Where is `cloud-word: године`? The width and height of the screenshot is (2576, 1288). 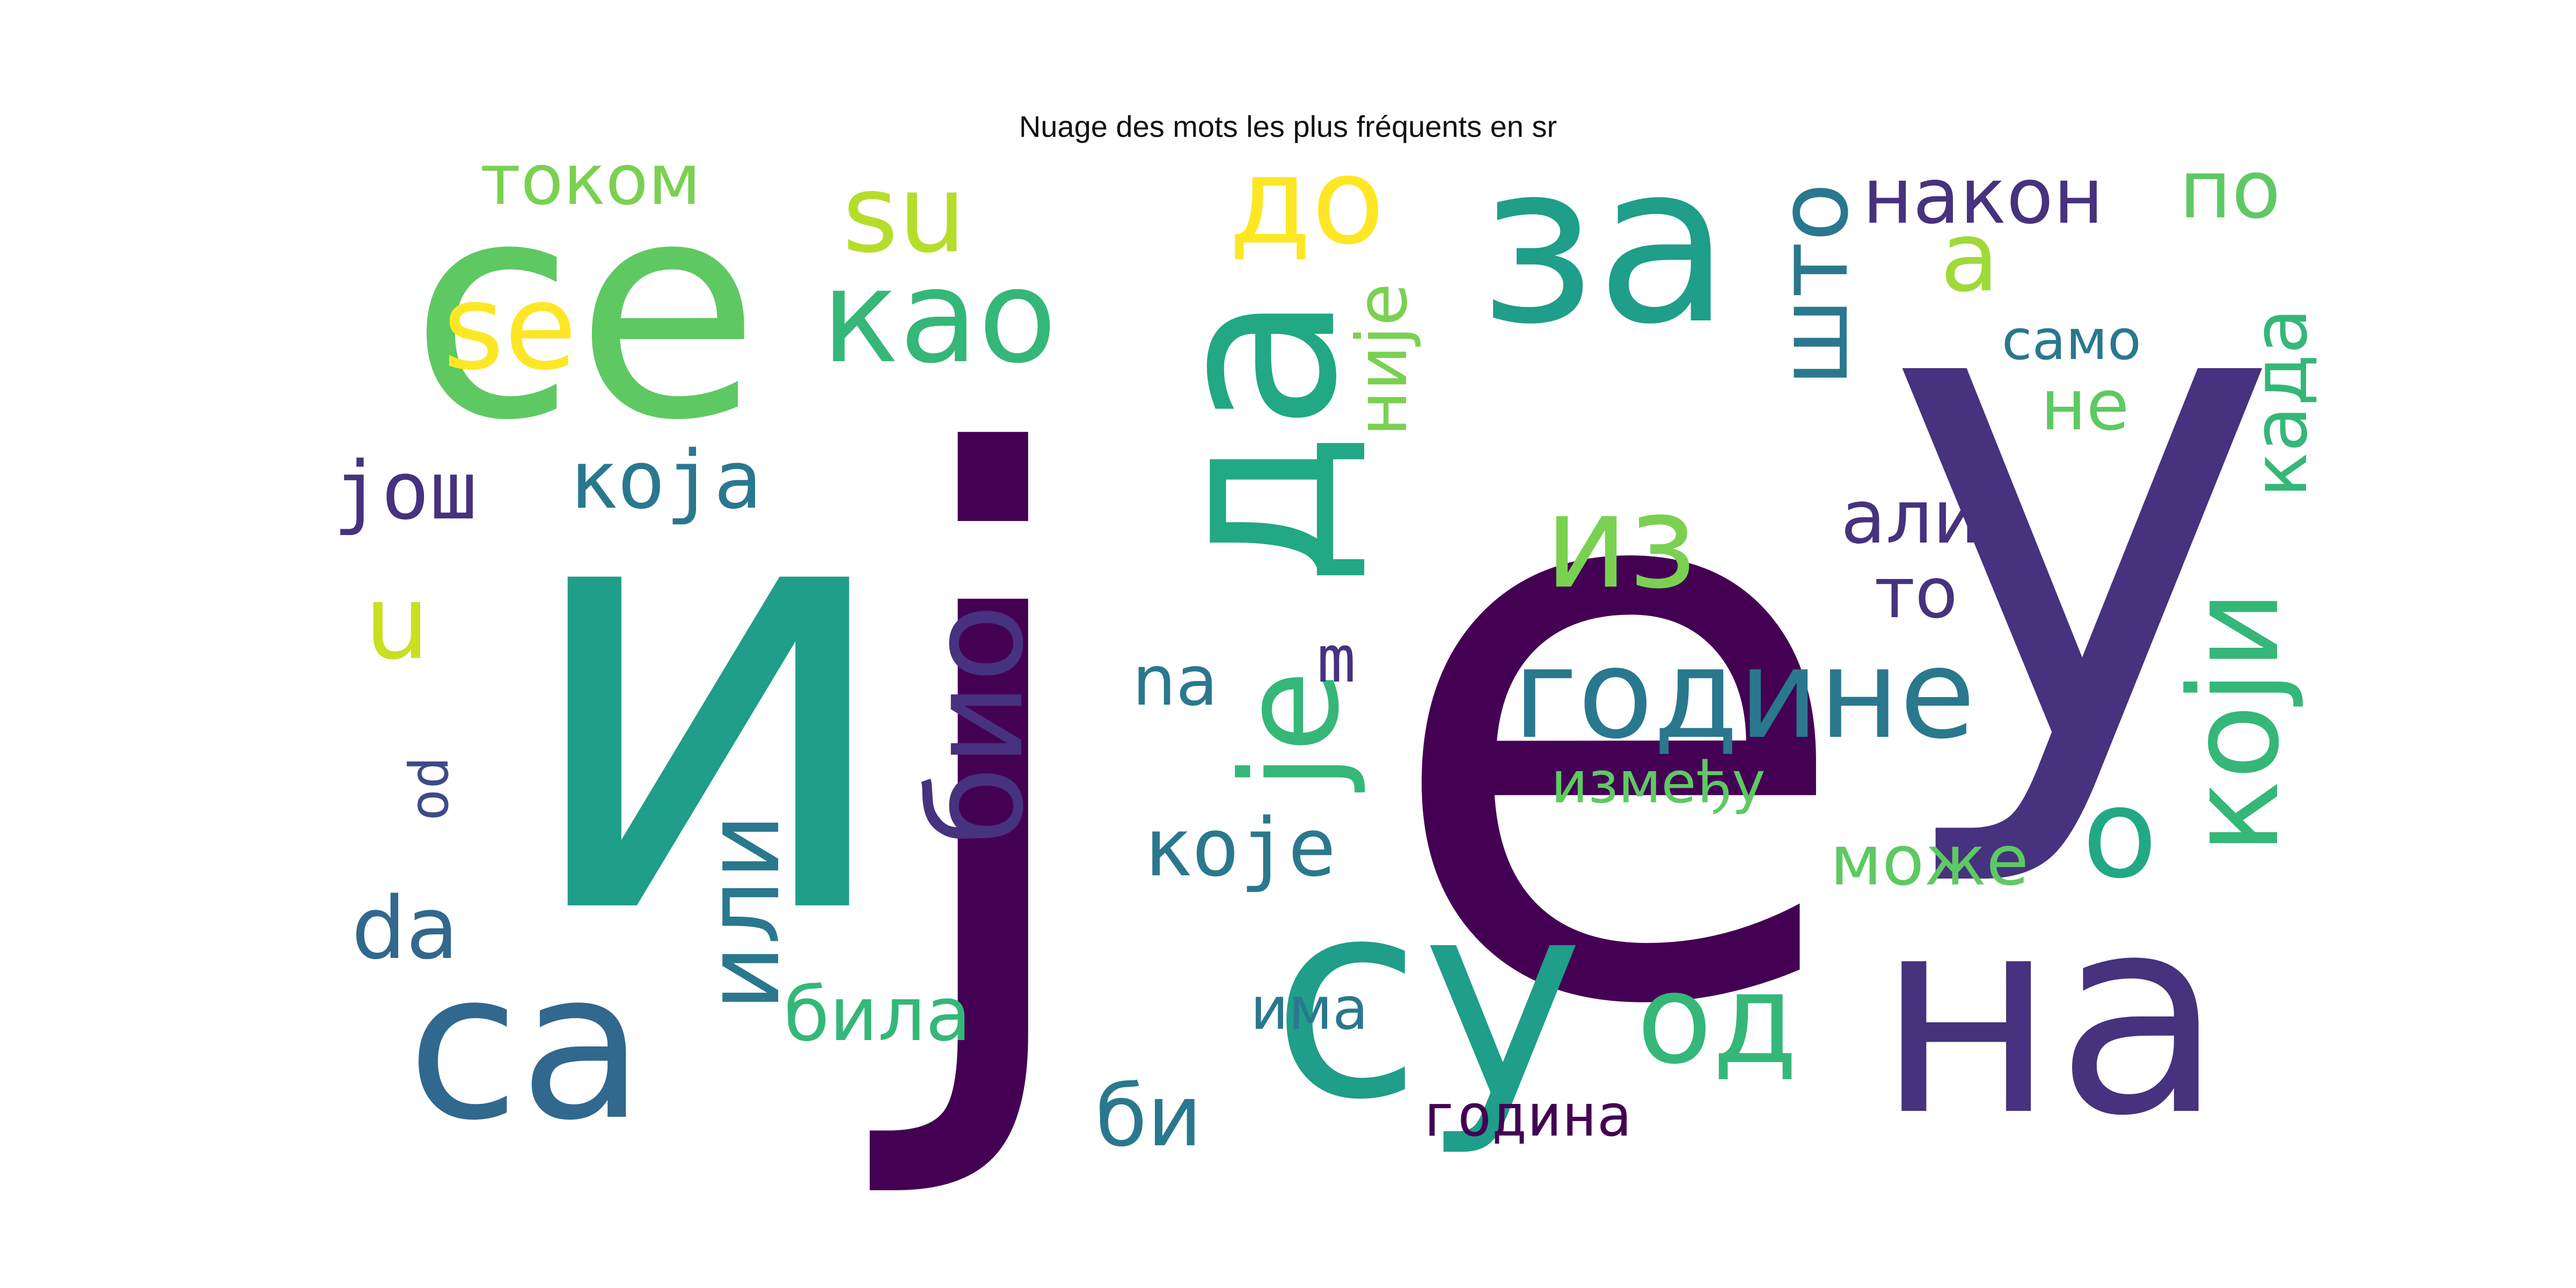 cloud-word: године is located at coordinates (1744, 694).